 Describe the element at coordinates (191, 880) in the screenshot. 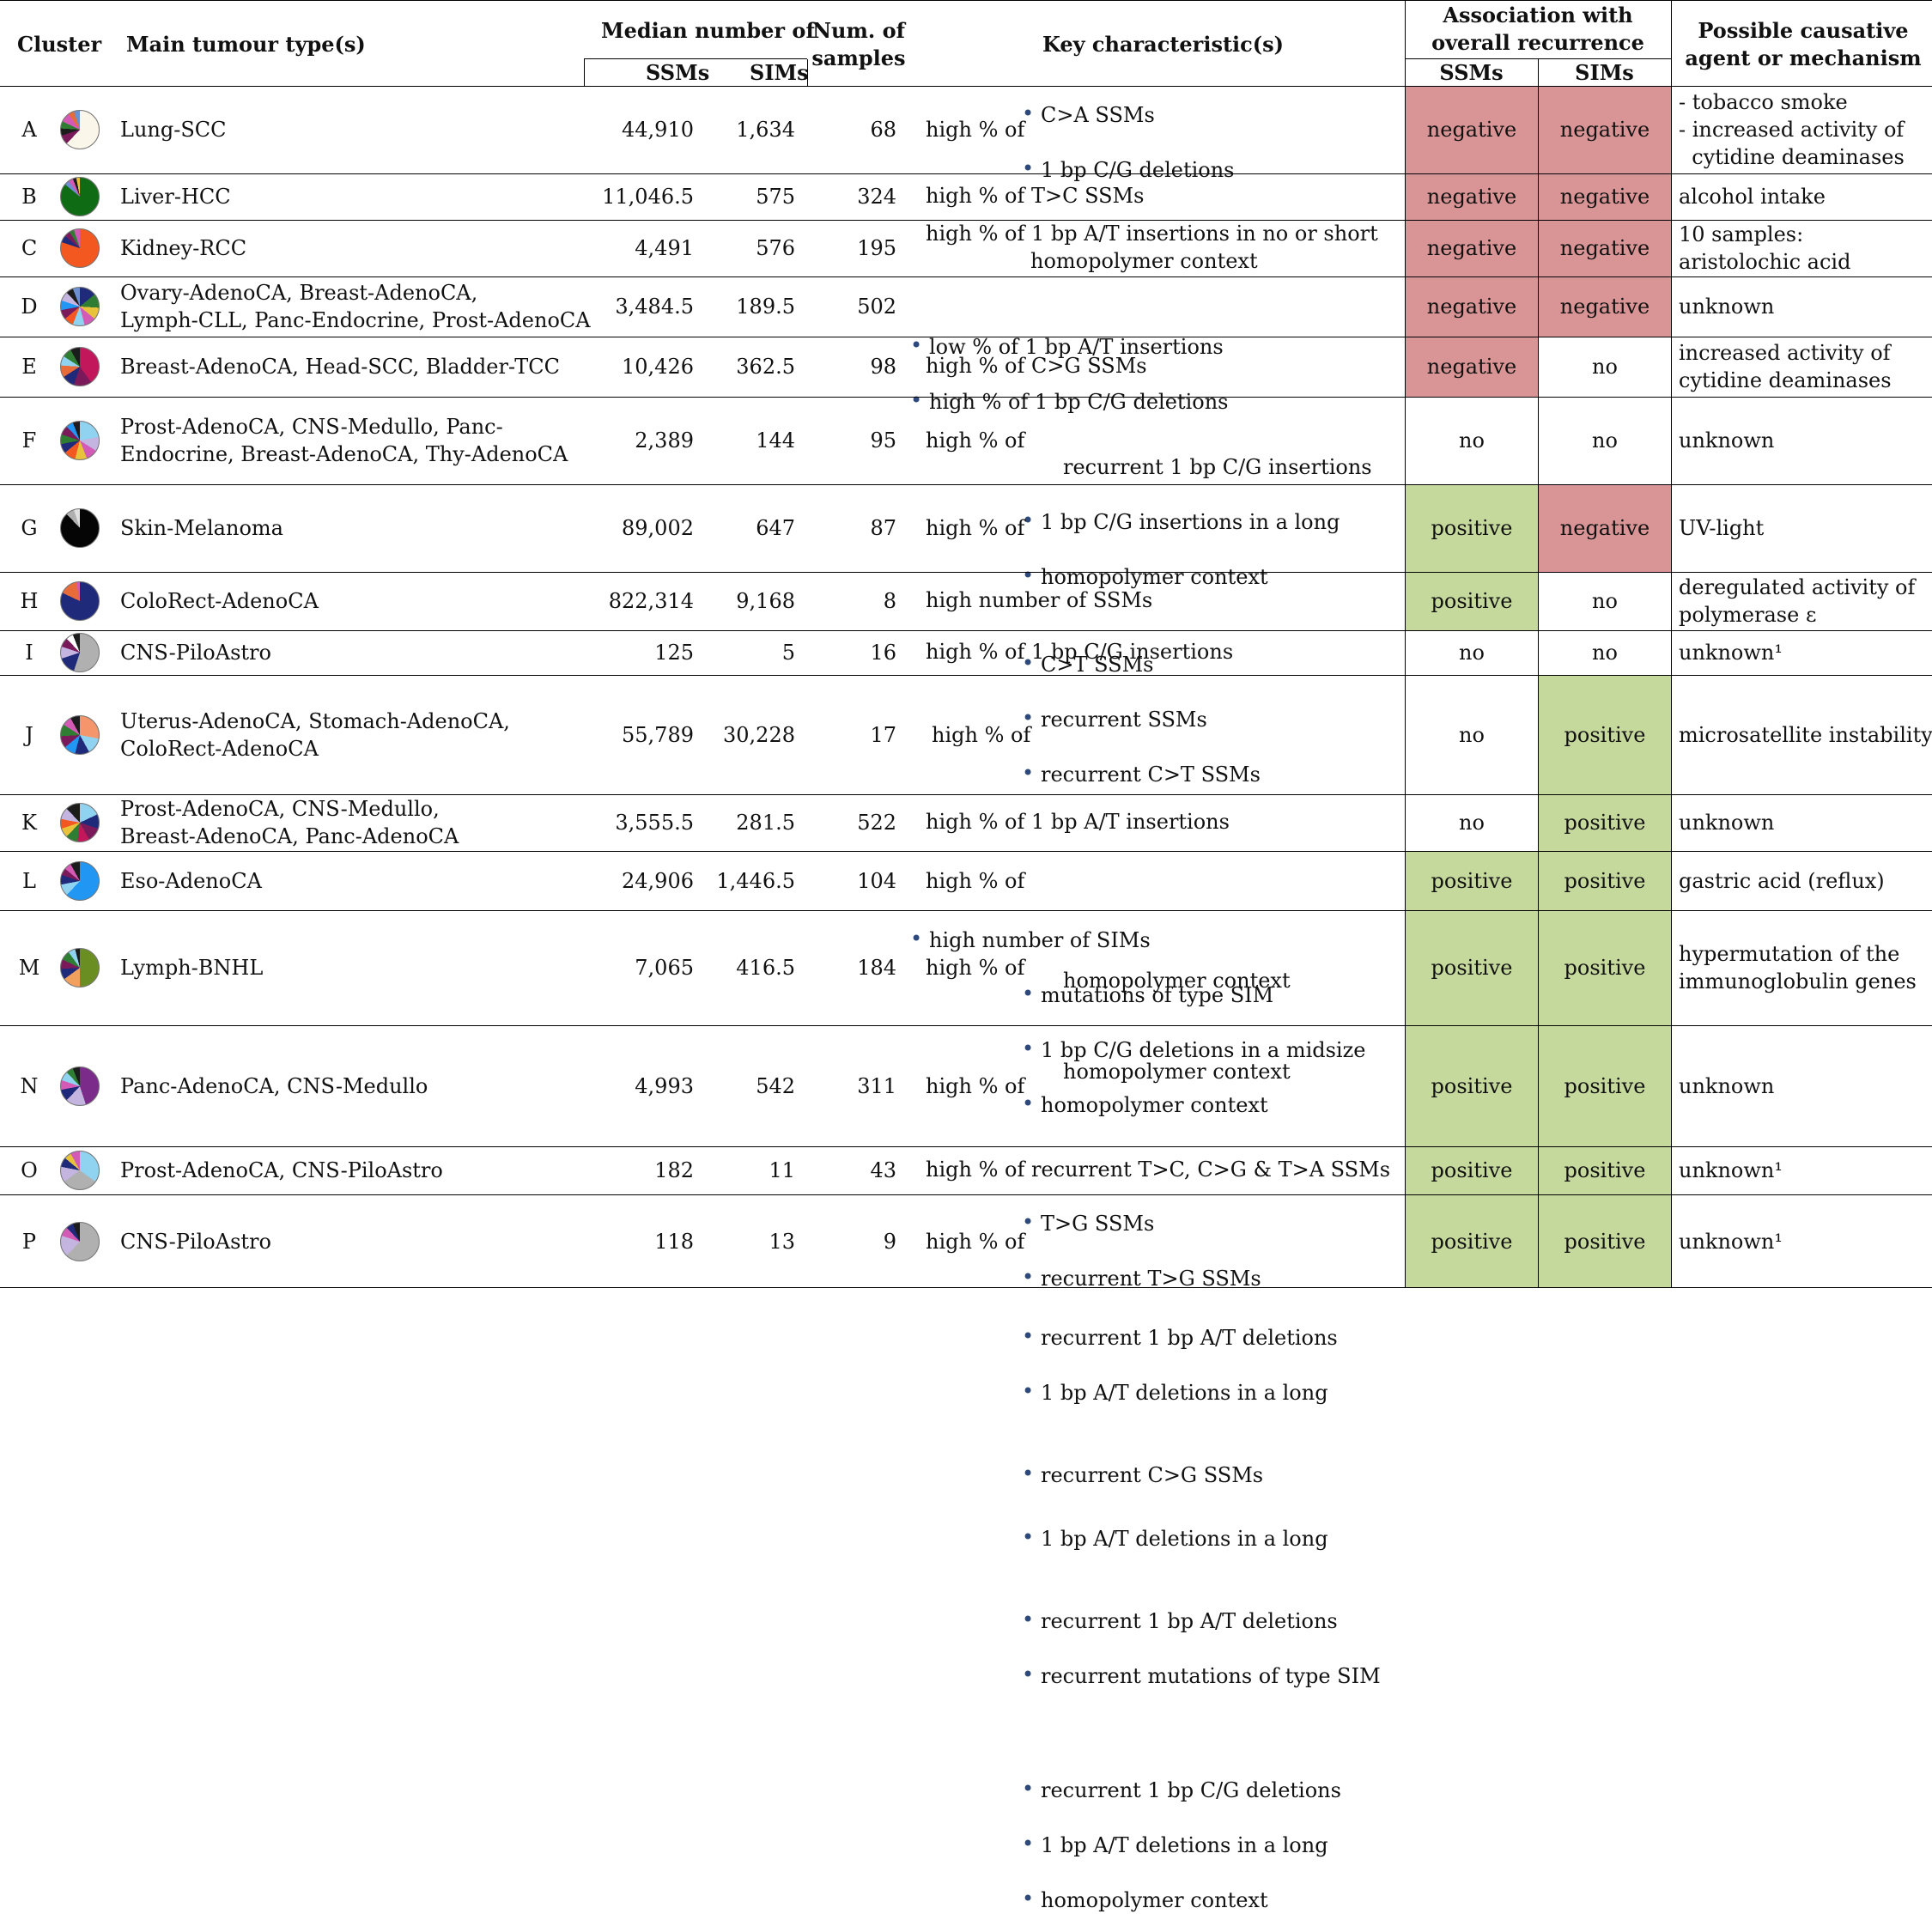

I see `tumour-type-text: Eso-AdenoCA` at that location.